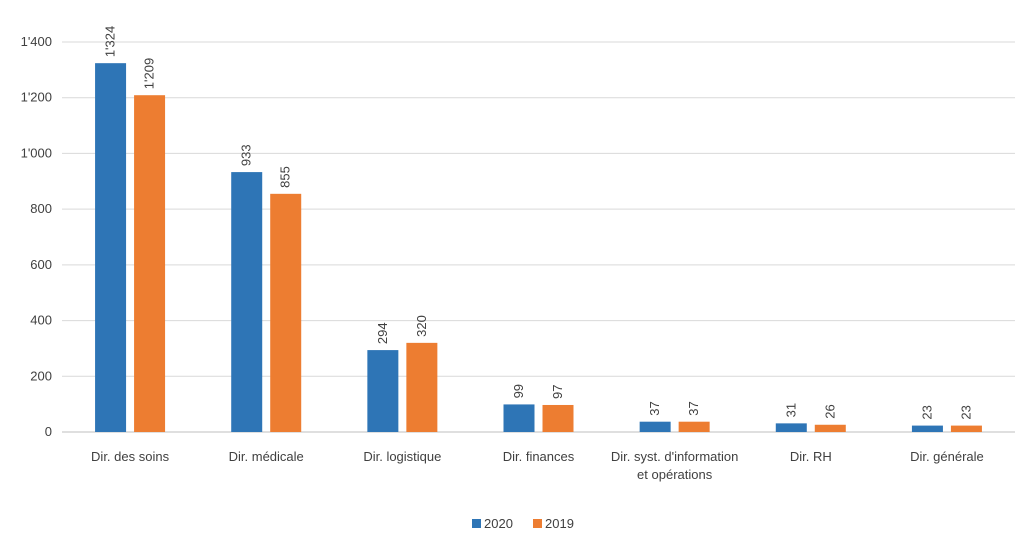  Describe the element at coordinates (947, 456) in the screenshot. I see `x-category-label: Dir. générale` at that location.